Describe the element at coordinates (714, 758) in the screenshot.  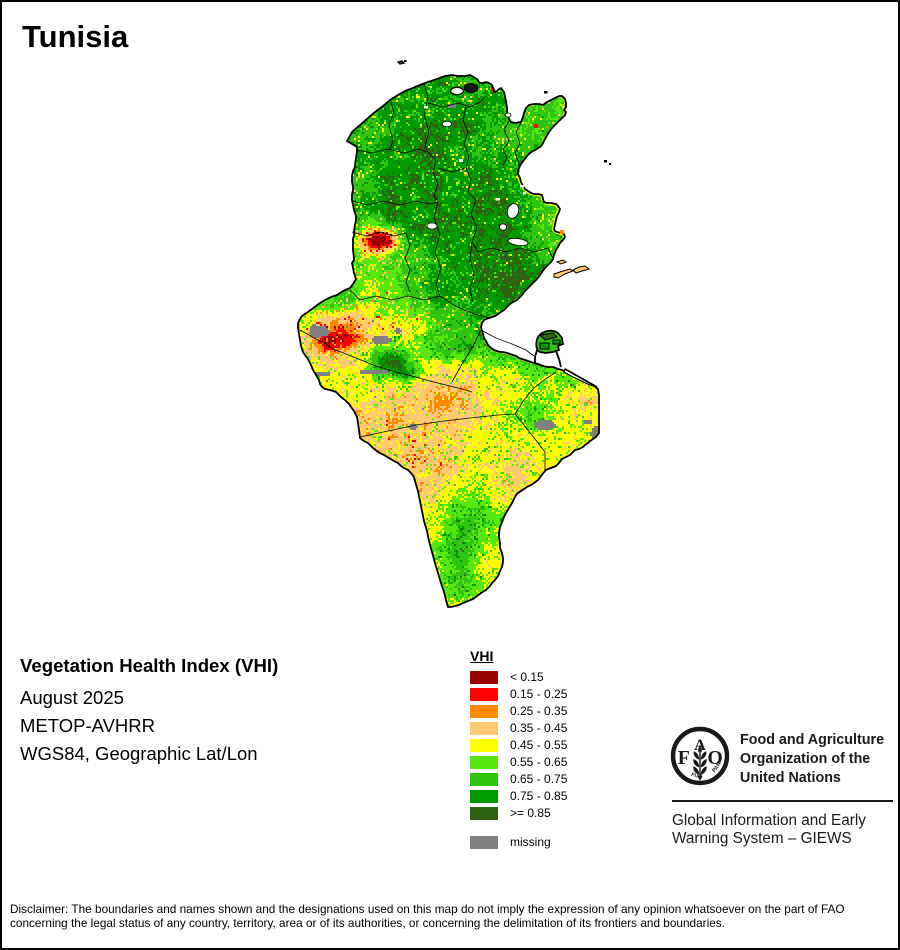
I see `svg-text: O` at that location.